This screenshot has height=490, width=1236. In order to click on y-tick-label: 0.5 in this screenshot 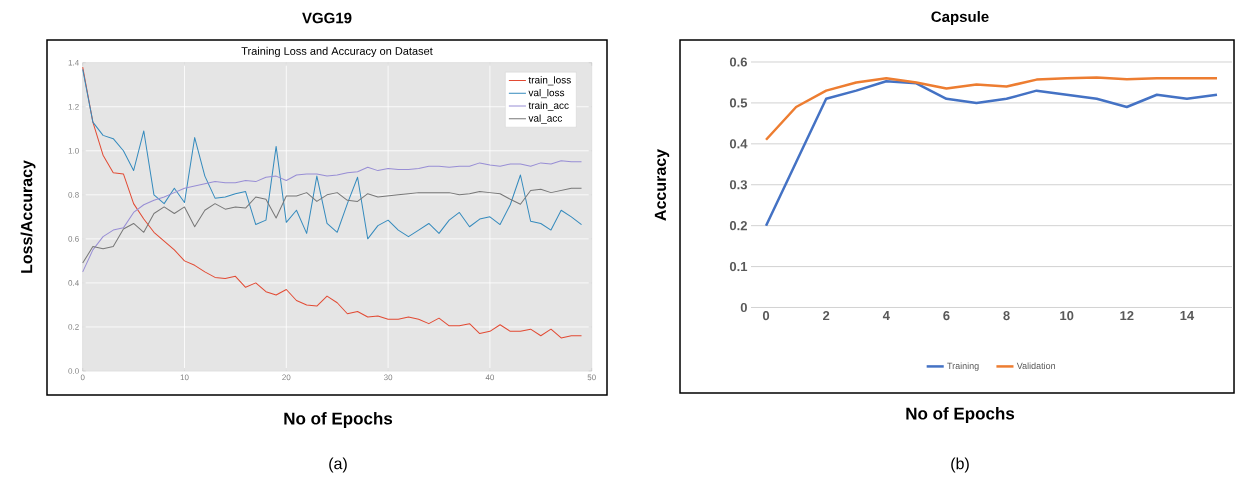, I will do `click(738, 103)`.